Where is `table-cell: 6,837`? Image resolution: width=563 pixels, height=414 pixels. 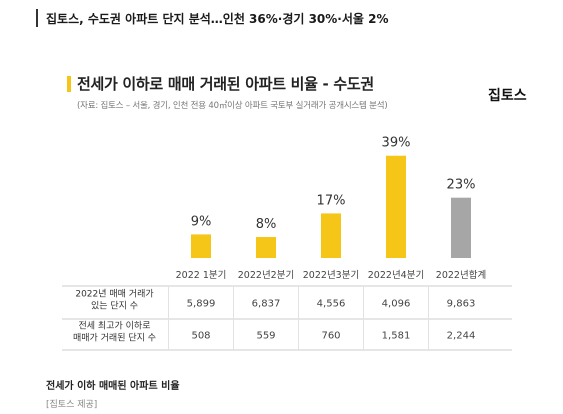
table-cell: 6,837 is located at coordinates (266, 304).